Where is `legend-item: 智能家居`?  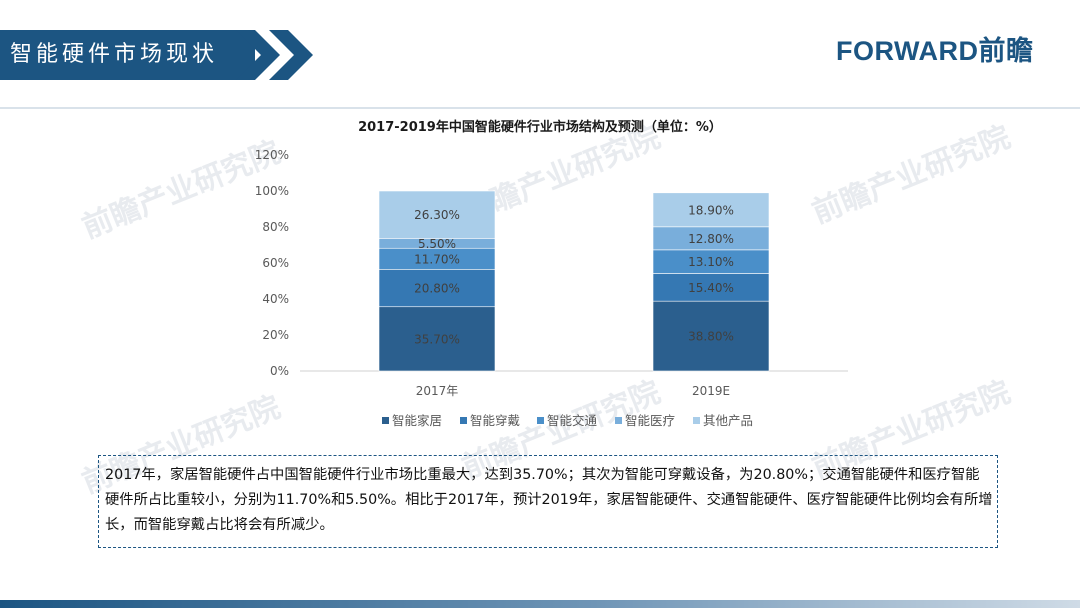 legend-item: 智能家居 is located at coordinates (417, 420).